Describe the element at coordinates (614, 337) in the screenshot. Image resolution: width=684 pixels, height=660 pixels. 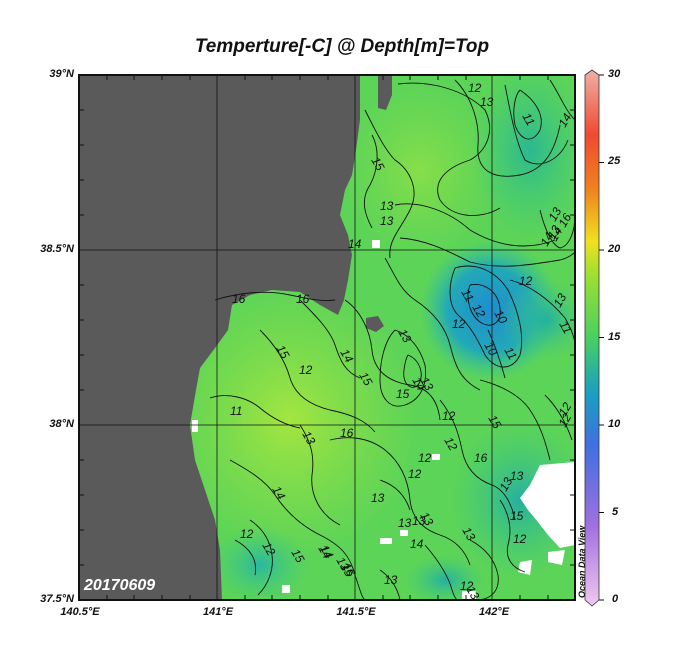
I see `colorbar-label-15: 15` at that location.